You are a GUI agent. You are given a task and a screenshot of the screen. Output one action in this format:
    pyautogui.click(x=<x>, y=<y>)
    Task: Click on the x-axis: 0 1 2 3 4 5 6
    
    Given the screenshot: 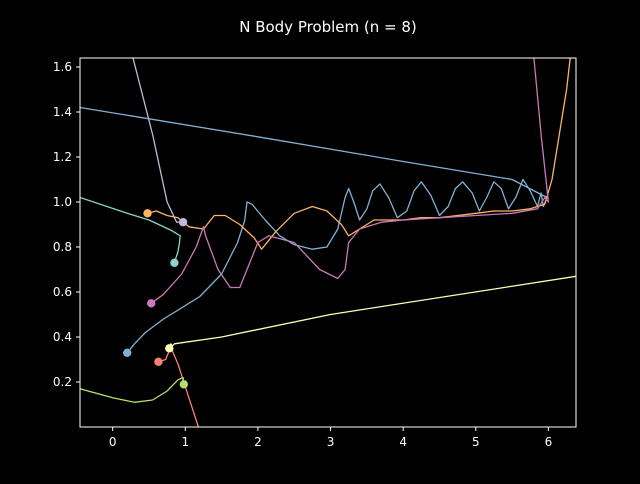 What is the action you would take?
    pyautogui.click(x=330, y=438)
    